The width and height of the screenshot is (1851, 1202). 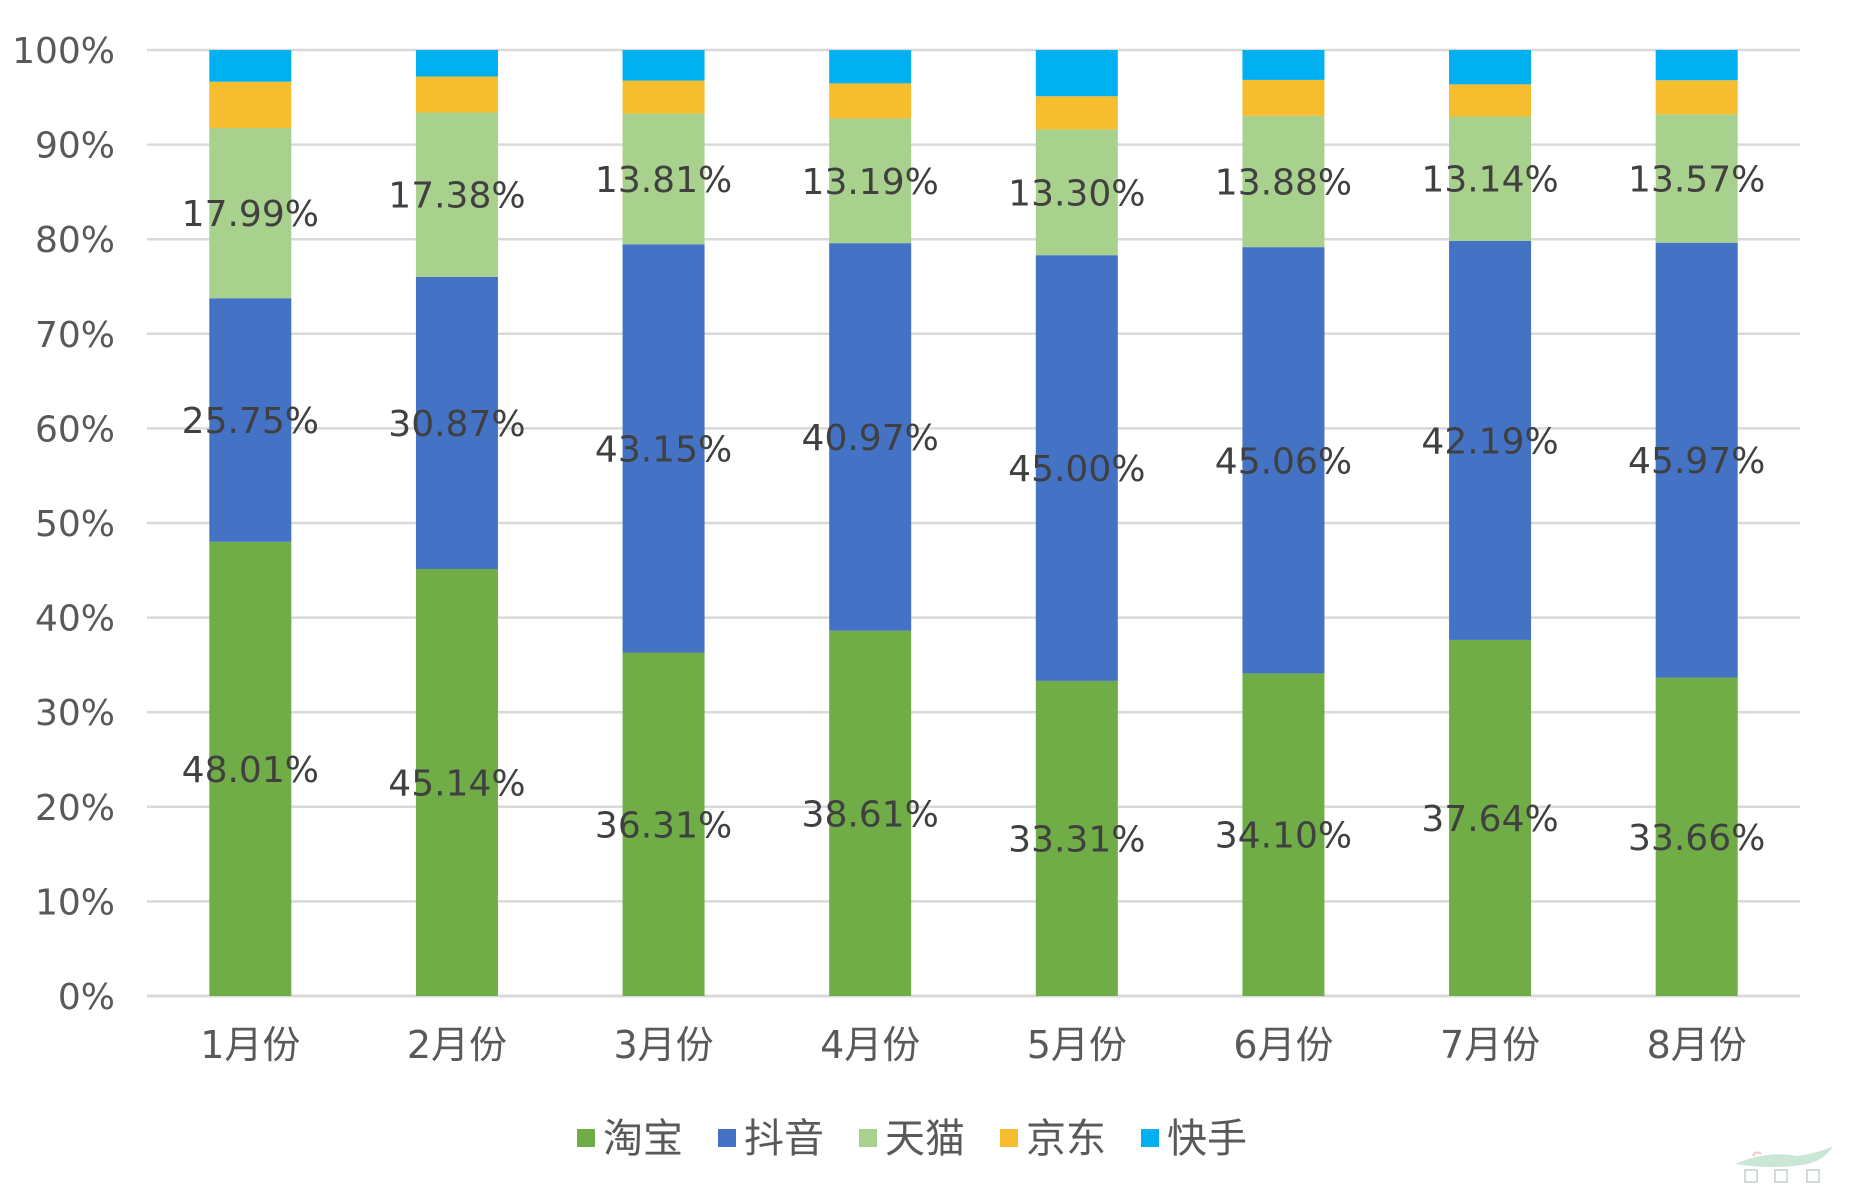 I want to click on data-label: 37.64%, so click(x=1489, y=819).